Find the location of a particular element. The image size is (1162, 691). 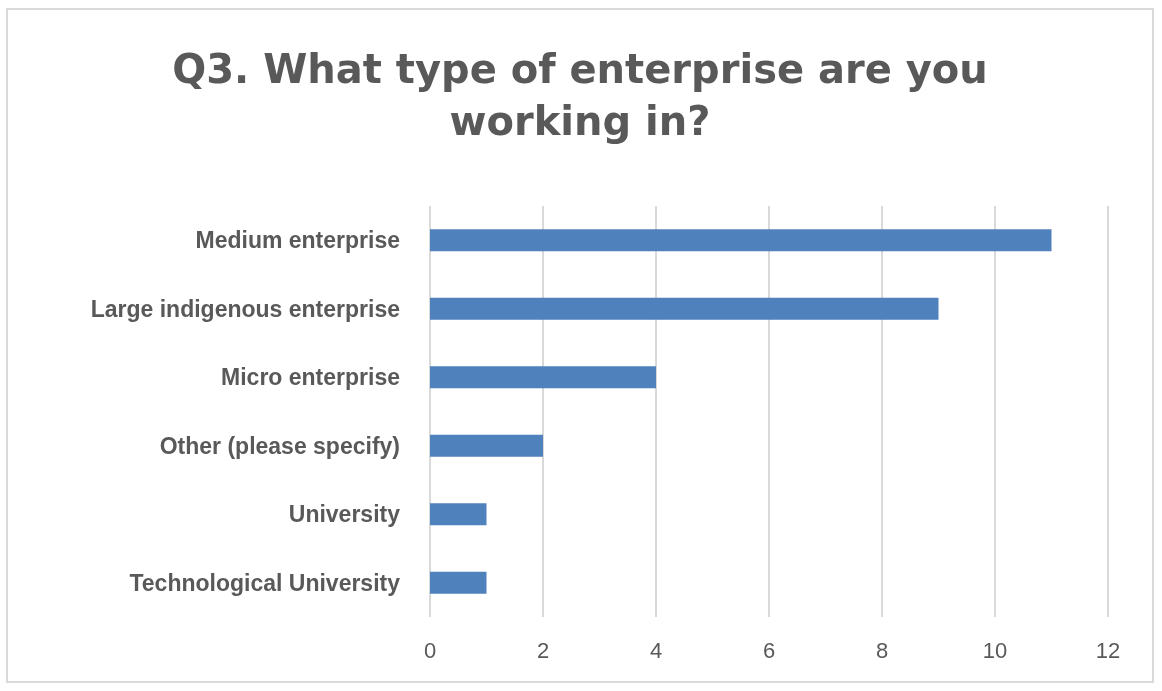

y-tick-label: University is located at coordinates (344, 514).